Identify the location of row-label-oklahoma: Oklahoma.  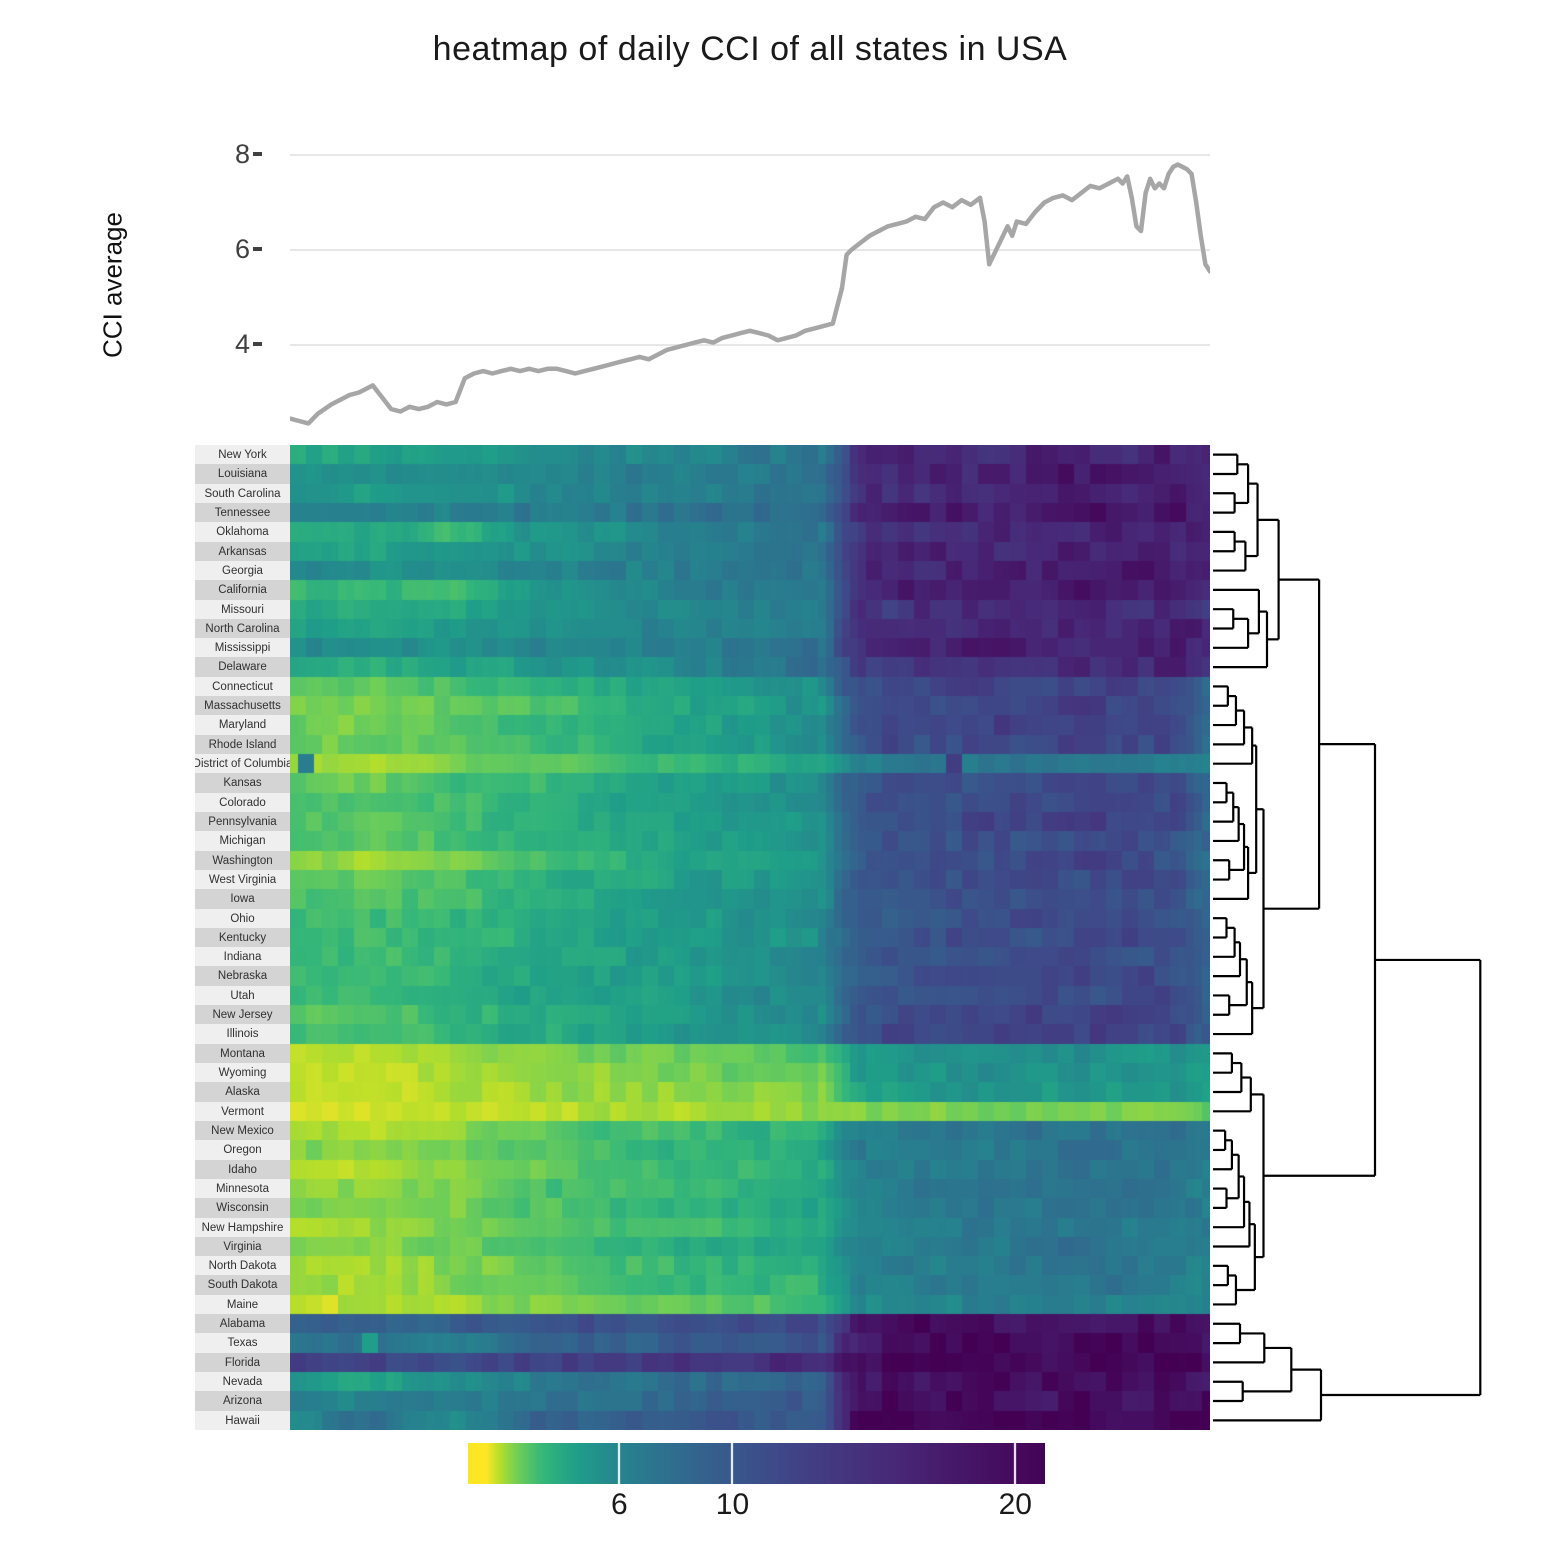
(242, 532).